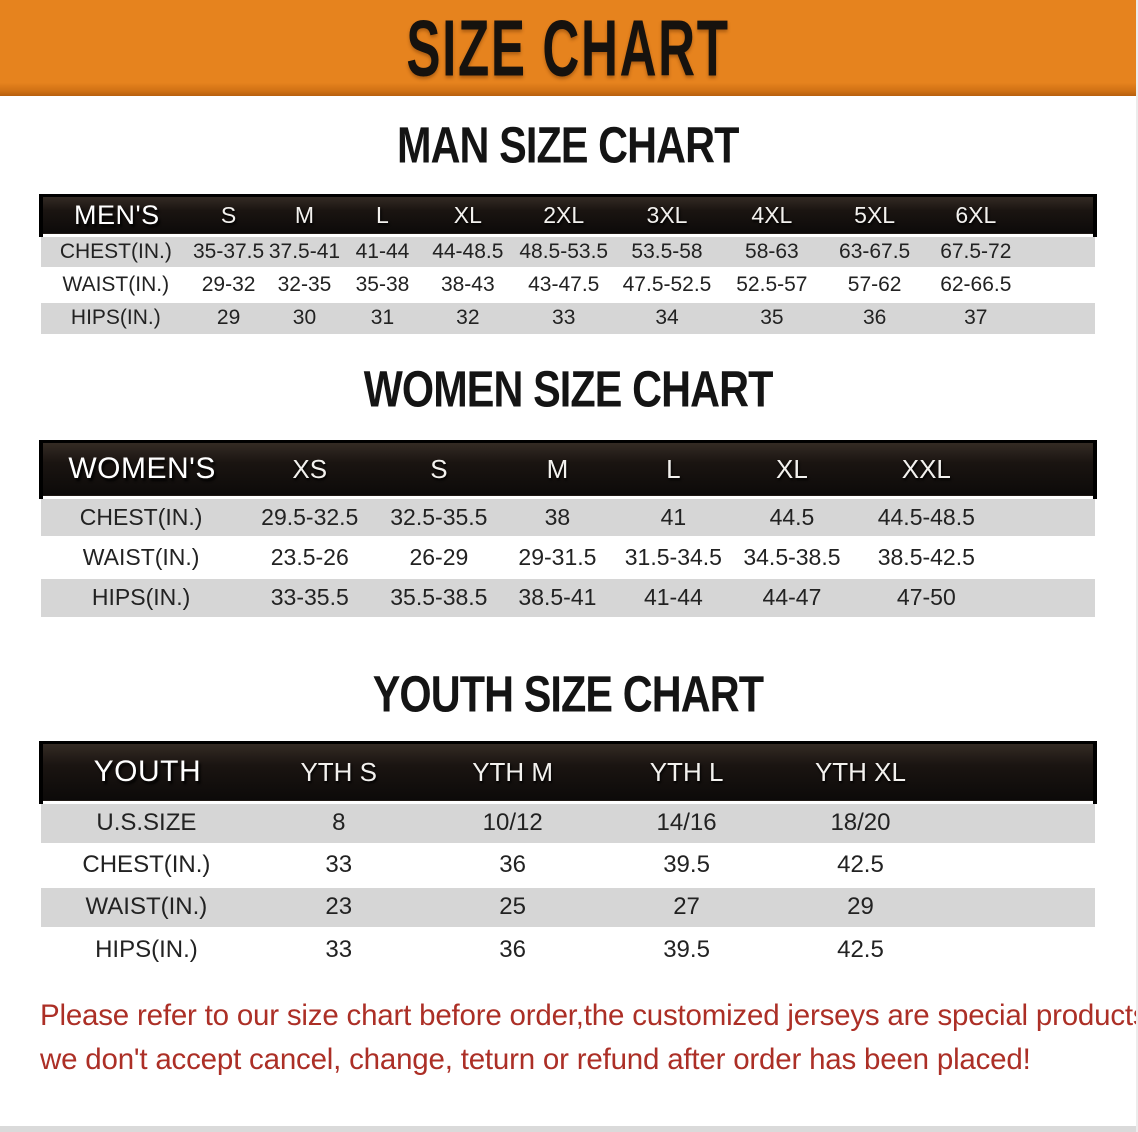 This screenshot has height=1132, width=1138. I want to click on size-value-cell: 35-37.5, so click(228, 251).